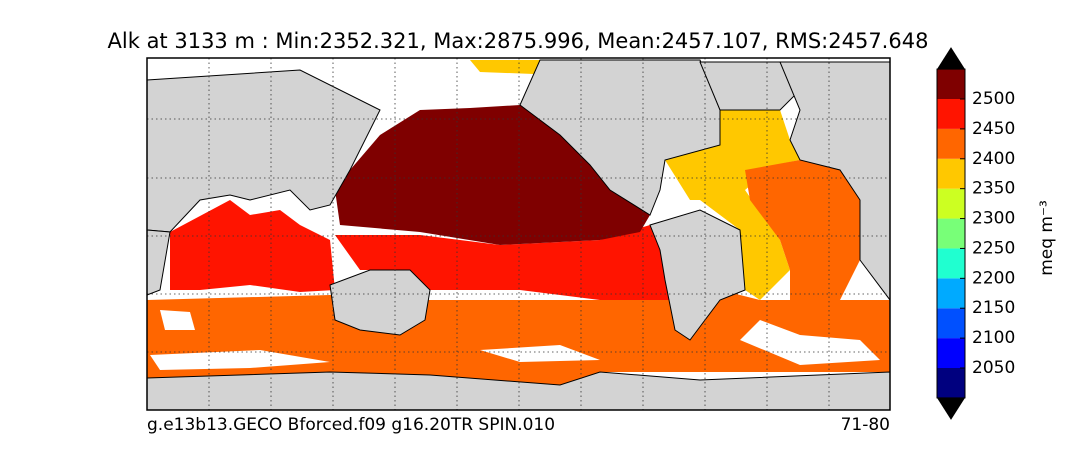  I want to click on colorbar-tick-label: 2100, so click(993, 338).